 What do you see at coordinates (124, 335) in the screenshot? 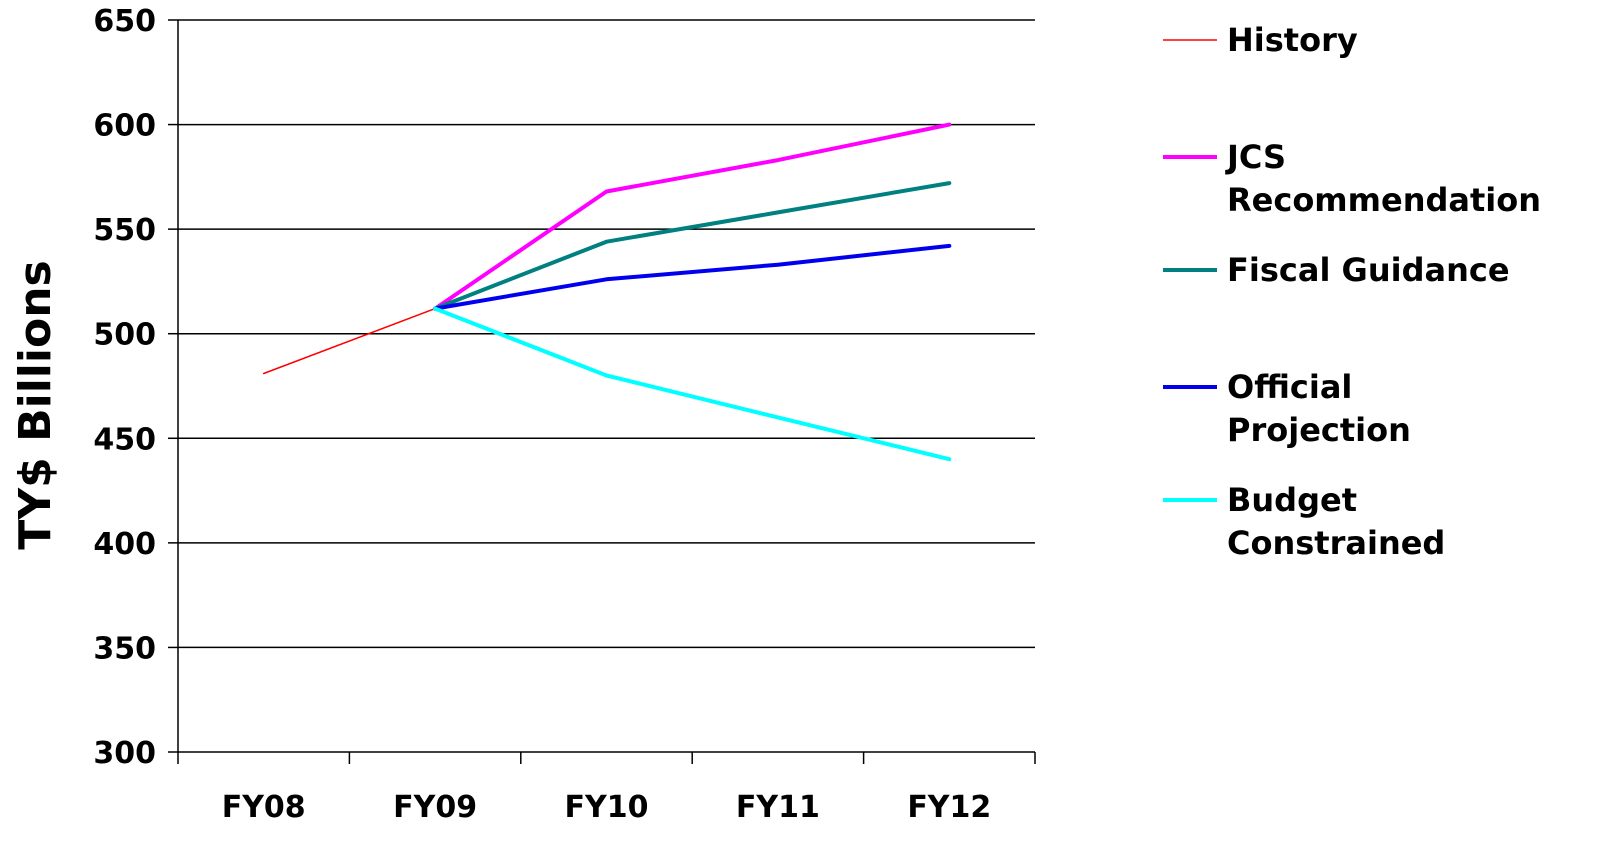
I see `y-tick-label: 500` at bounding box center [124, 335].